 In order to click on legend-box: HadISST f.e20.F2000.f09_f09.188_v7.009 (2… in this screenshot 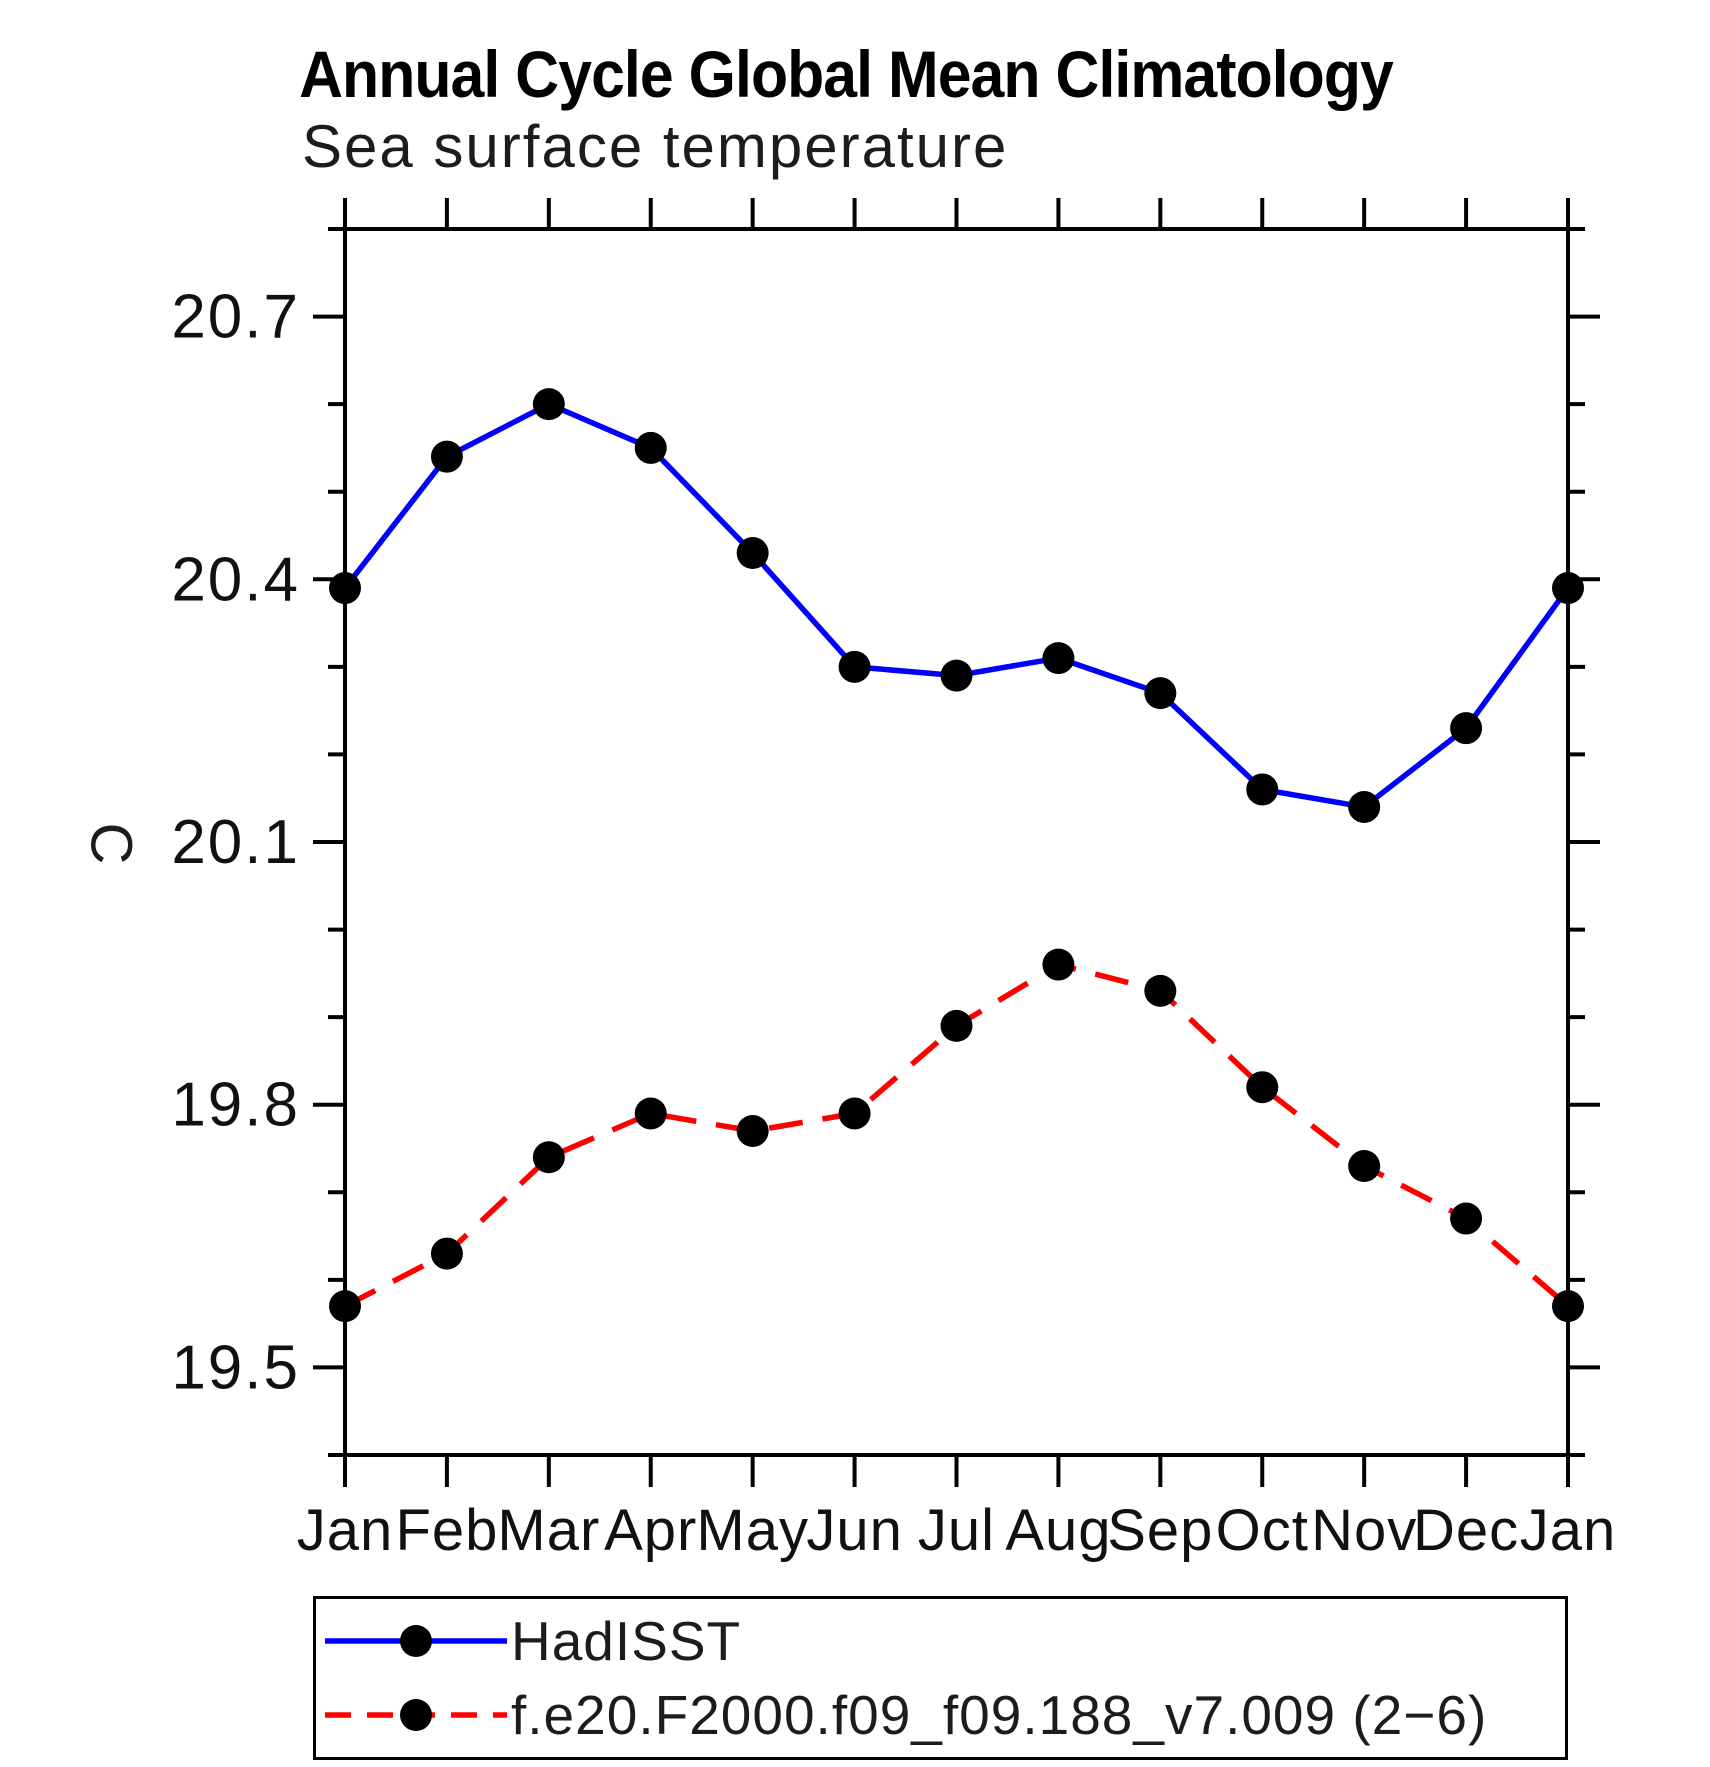, I will do `click(940, 1678)`.